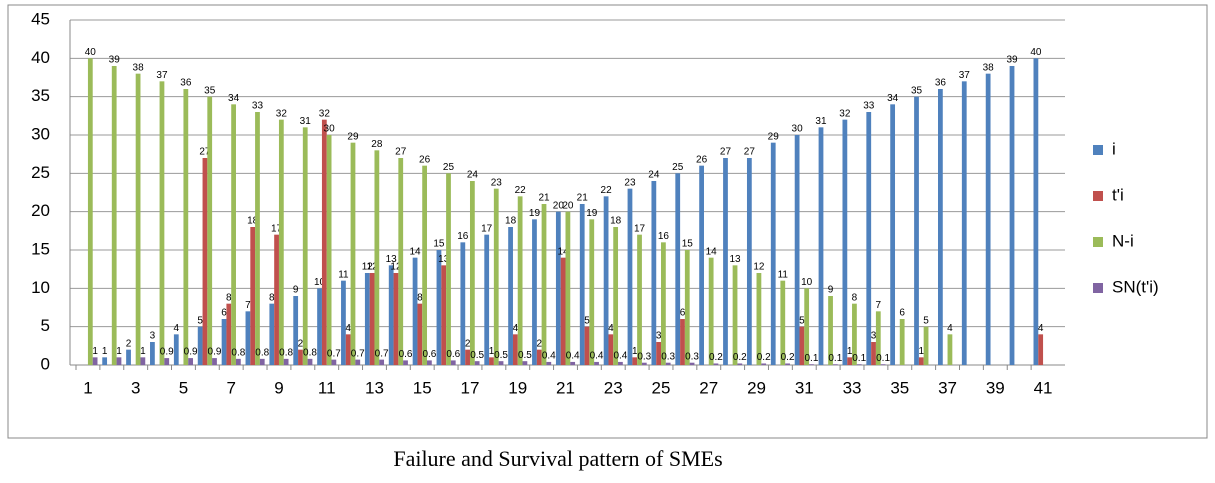 This screenshot has width=1215, height=483. Describe the element at coordinates (87, 387) in the screenshot. I see `x-tick-label: 1` at that location.